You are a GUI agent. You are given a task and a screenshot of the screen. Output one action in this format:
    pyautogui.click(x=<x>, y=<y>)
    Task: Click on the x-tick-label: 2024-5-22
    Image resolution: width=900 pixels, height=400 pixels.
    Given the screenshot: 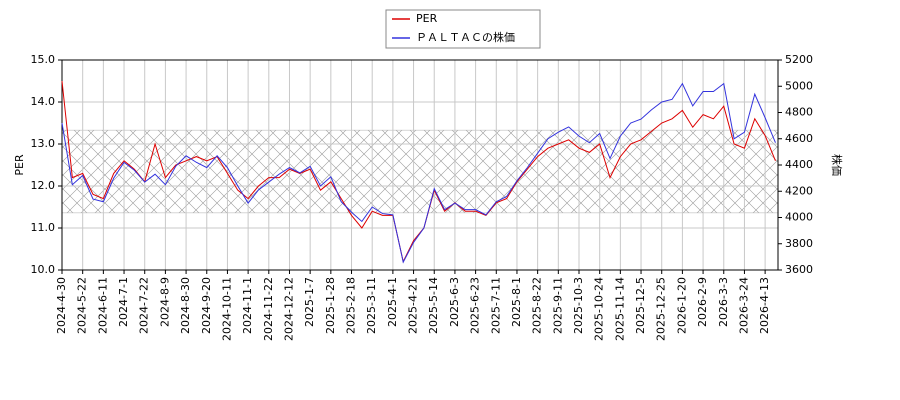 What is the action you would take?
    pyautogui.click(x=82, y=305)
    